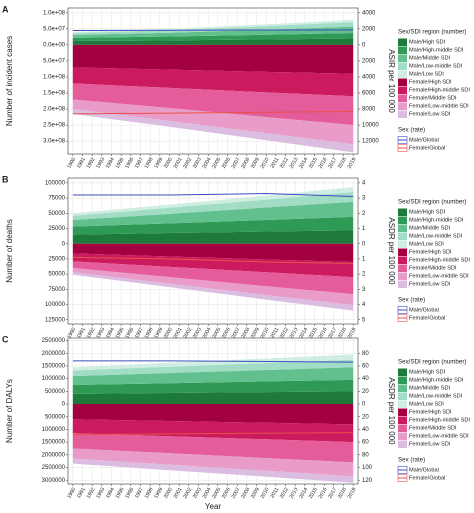 This screenshot has height=513, width=474. Describe the element at coordinates (56, 290) in the screenshot. I see `y-tick-label: 75000` at that location.